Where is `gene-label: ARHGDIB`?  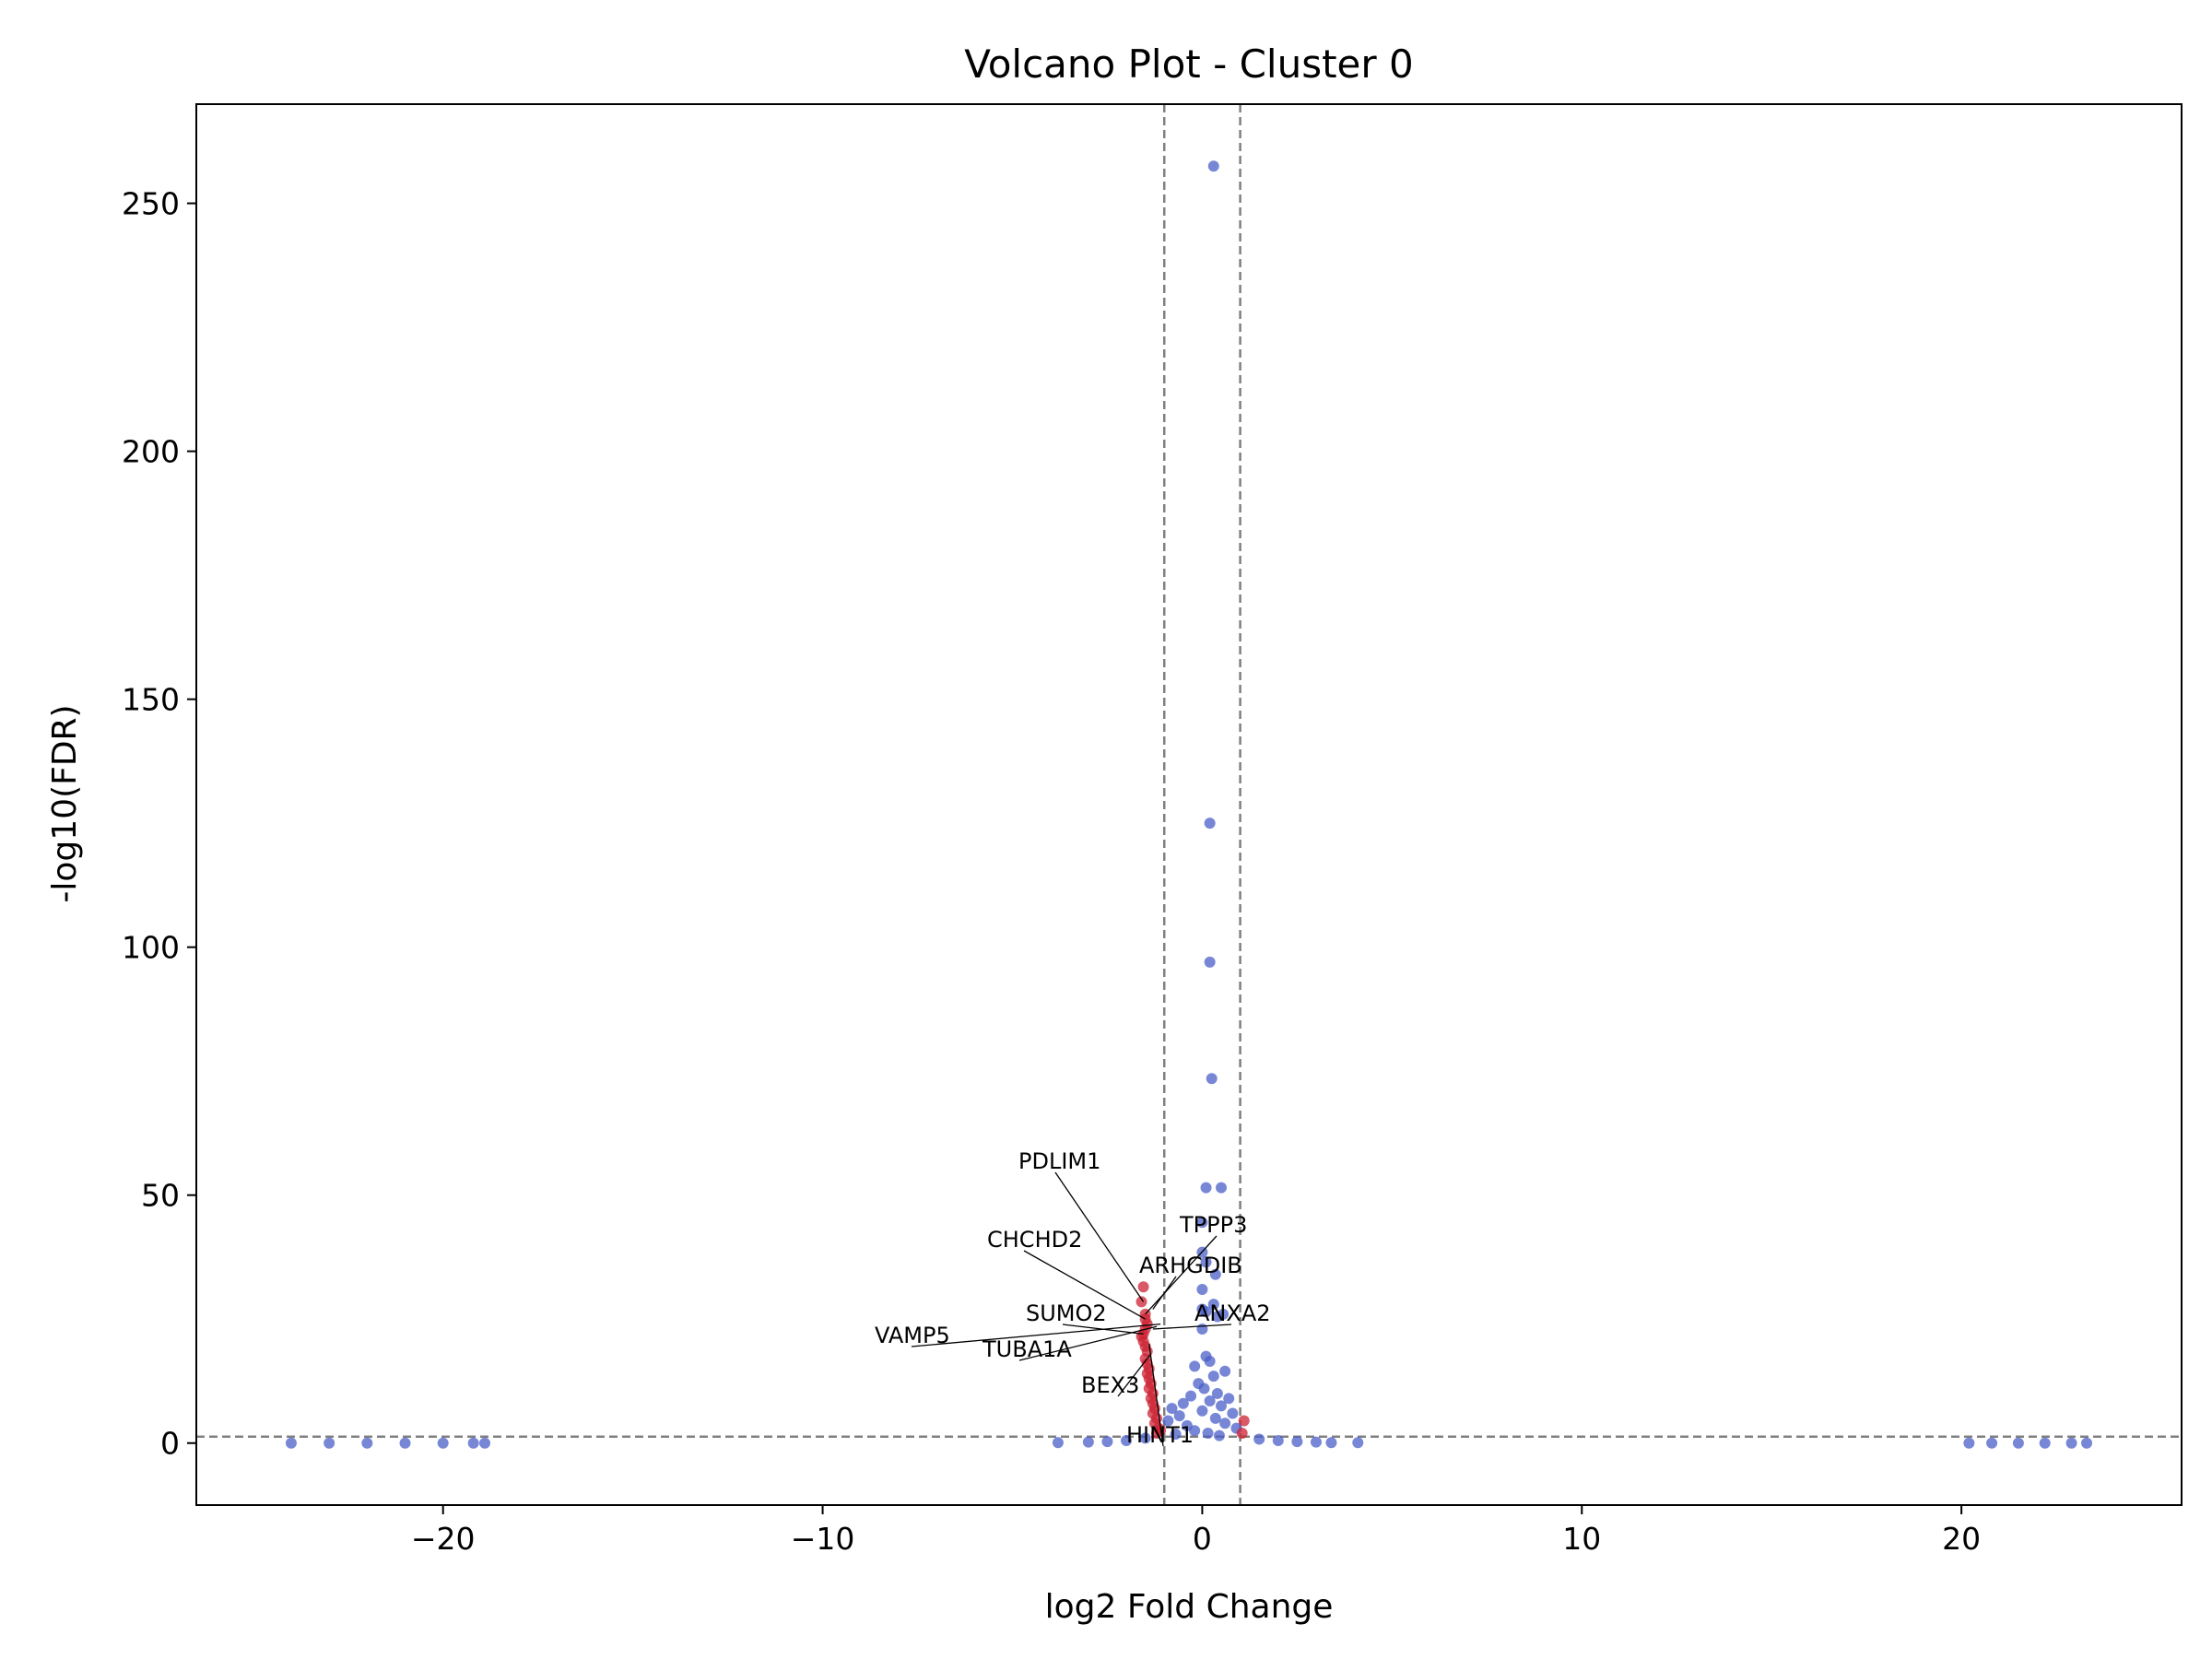 gene-label: ARHGDIB is located at coordinates (1190, 1265).